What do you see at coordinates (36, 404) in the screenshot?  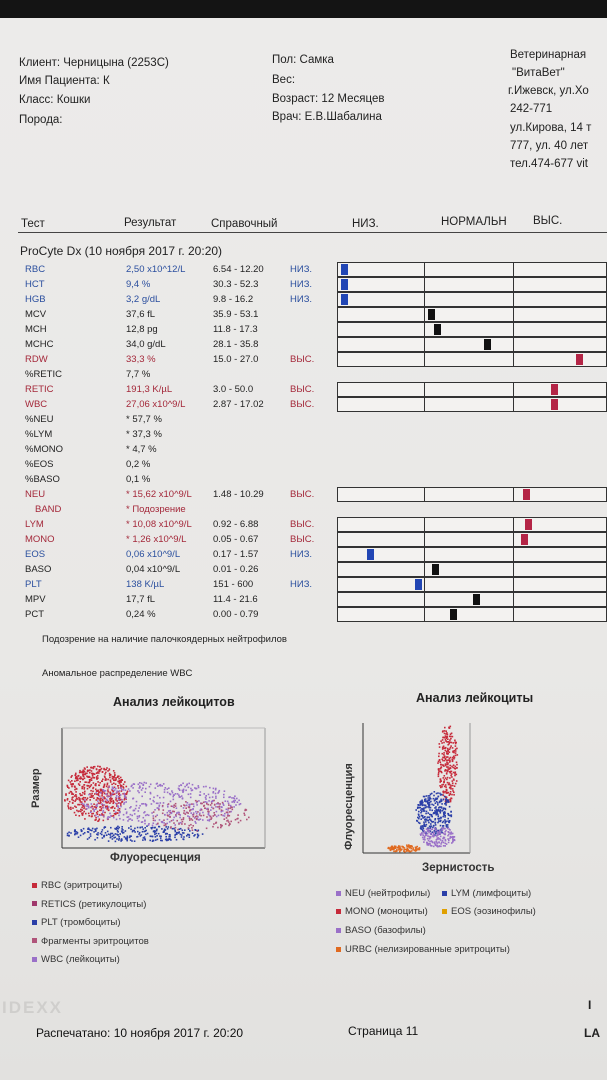 I see `test-name: WBC` at bounding box center [36, 404].